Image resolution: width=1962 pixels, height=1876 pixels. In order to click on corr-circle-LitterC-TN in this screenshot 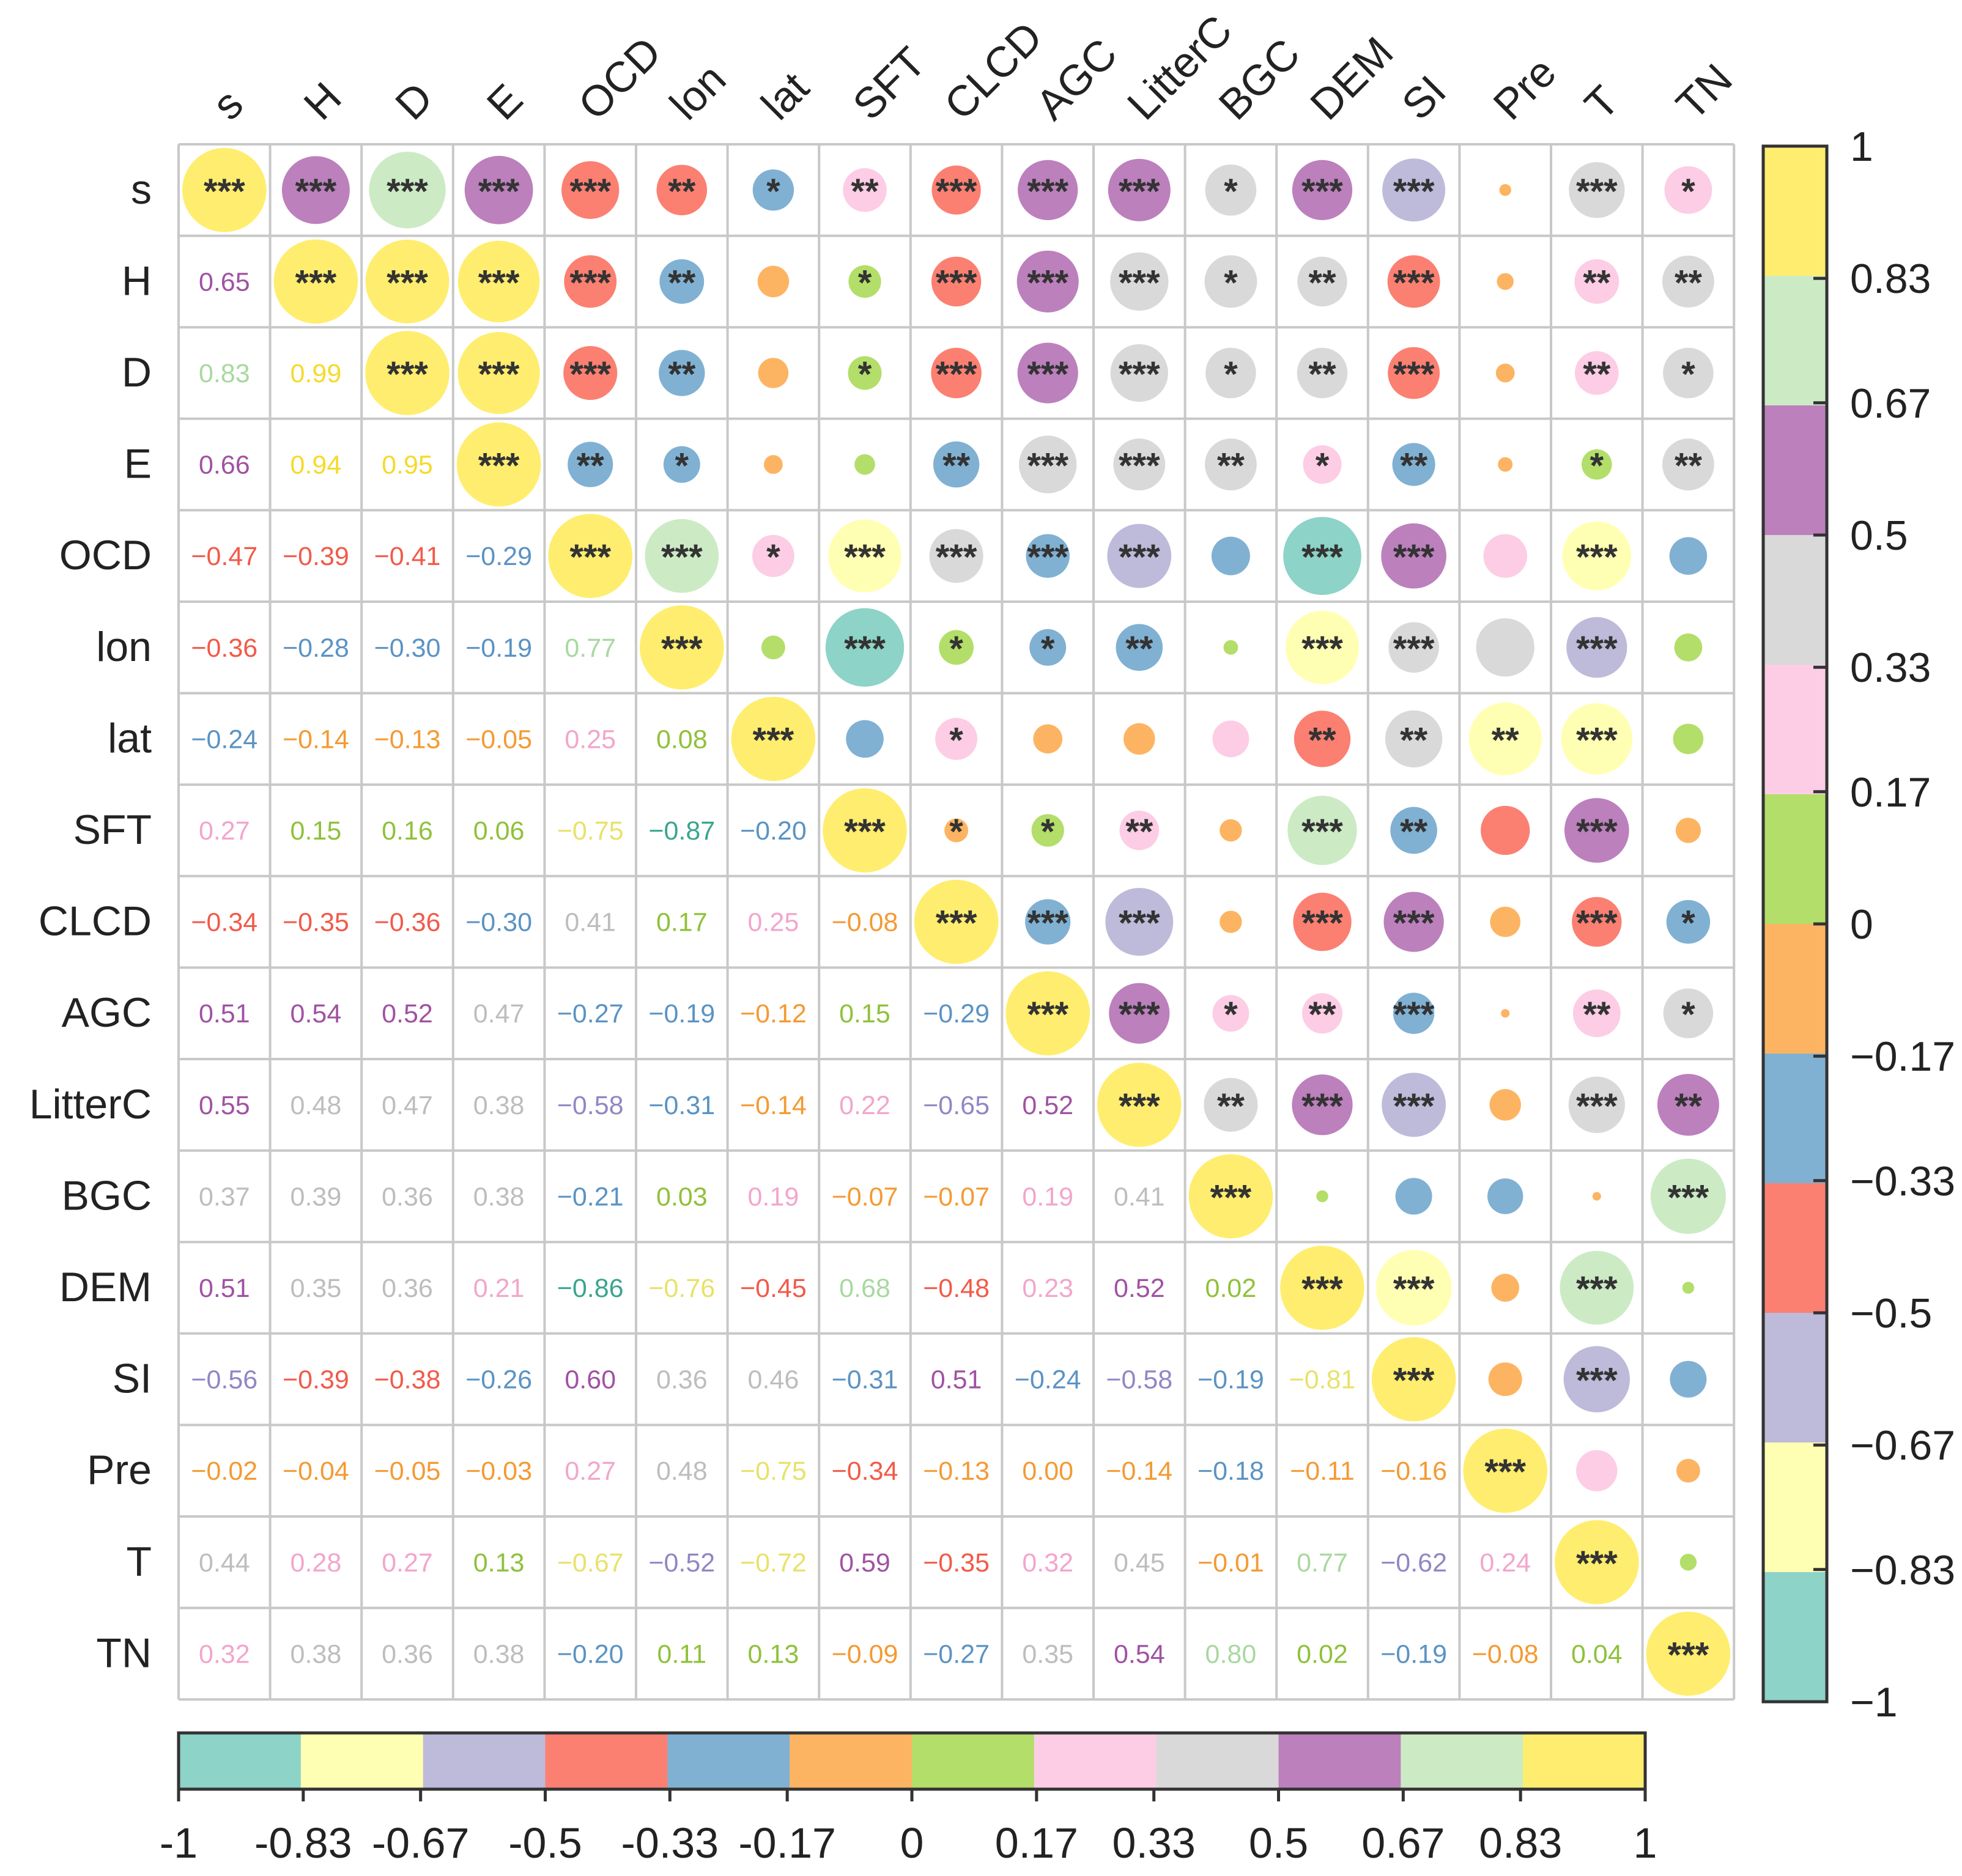, I will do `click(1688, 1105)`.